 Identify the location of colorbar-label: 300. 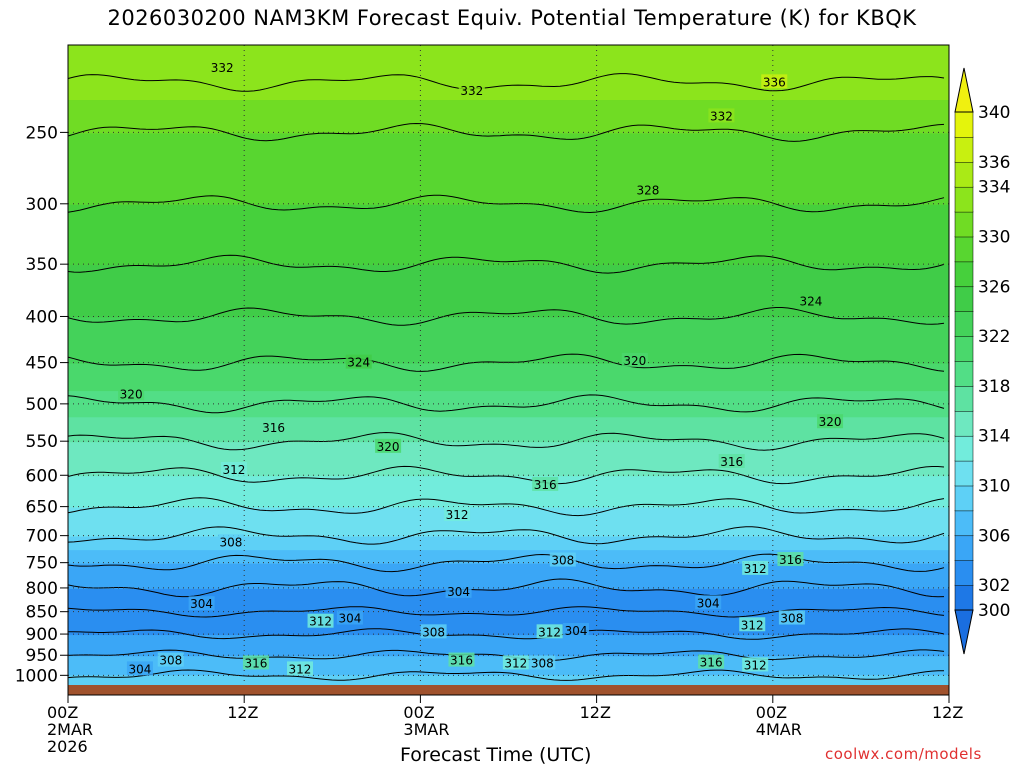
(994, 611).